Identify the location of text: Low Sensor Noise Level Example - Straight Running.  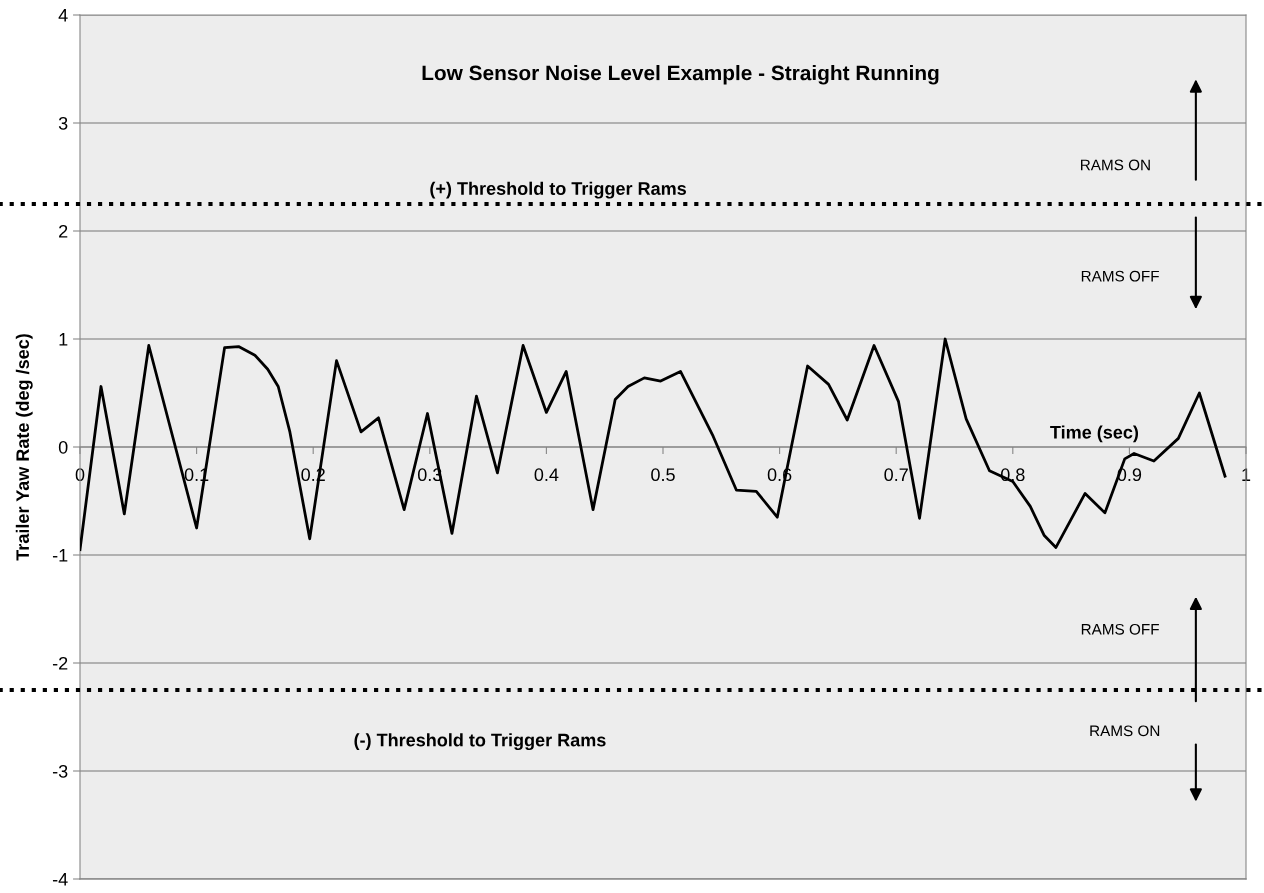
(680, 75).